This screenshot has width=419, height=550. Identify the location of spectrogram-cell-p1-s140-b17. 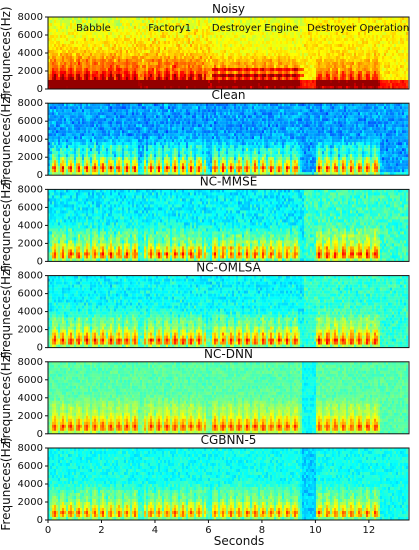
(327, 66).